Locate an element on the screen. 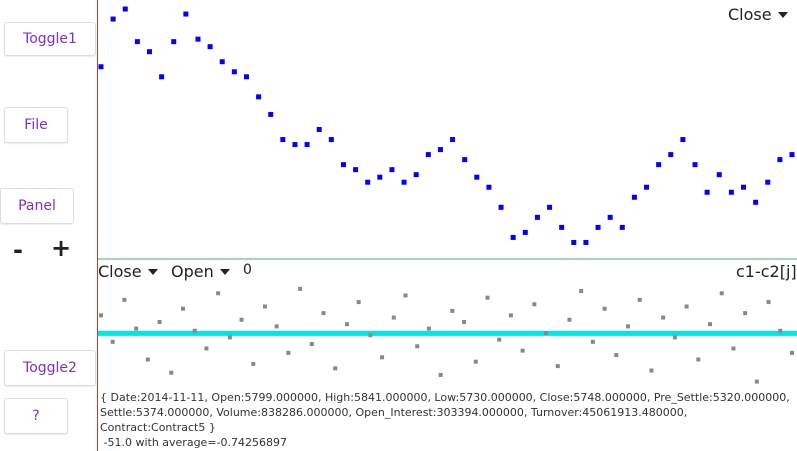 Image resolution: width=797 pixels, height=451 pixels. button: Panel is located at coordinates (37, 206).